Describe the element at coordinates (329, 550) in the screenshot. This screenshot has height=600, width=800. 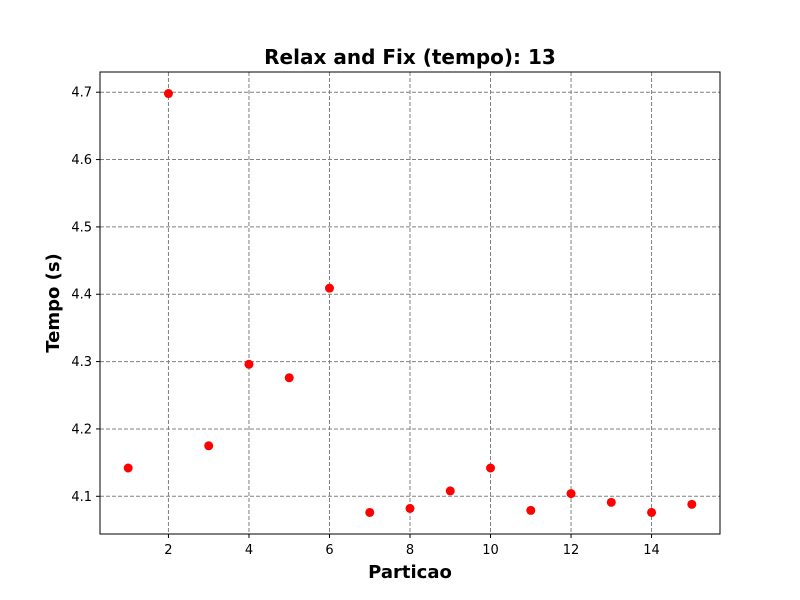
I see `x-tick-label: 6` at that location.